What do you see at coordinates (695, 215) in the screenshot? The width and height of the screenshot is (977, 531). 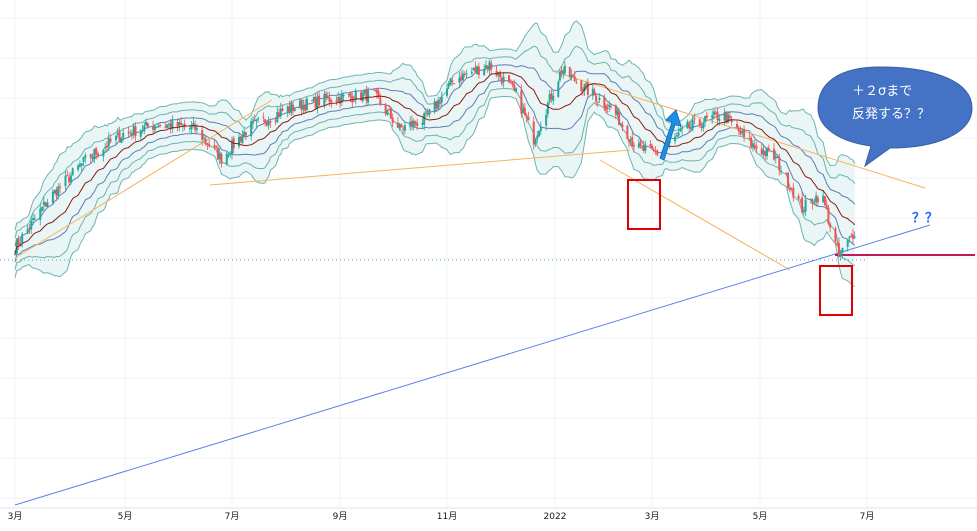 I see `trend-line-orange-lower-channel` at bounding box center [695, 215].